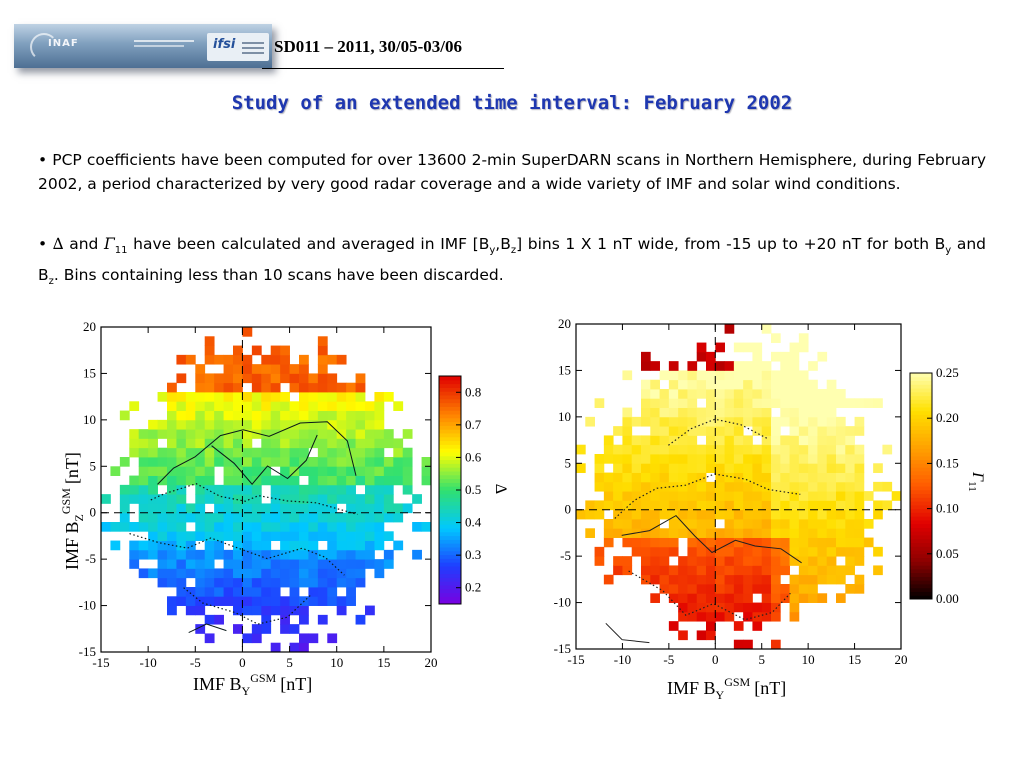  Describe the element at coordinates (739, 487) in the screenshot. I see `heatmap-cells` at that location.